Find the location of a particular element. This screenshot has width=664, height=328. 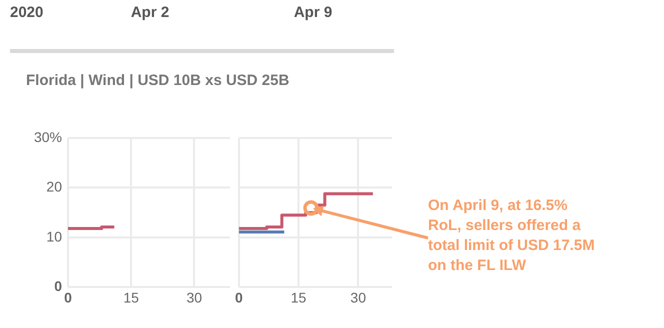

chart-subtitle: Florida | Wind | USD 10B xs USD 25B is located at coordinates (158, 80).